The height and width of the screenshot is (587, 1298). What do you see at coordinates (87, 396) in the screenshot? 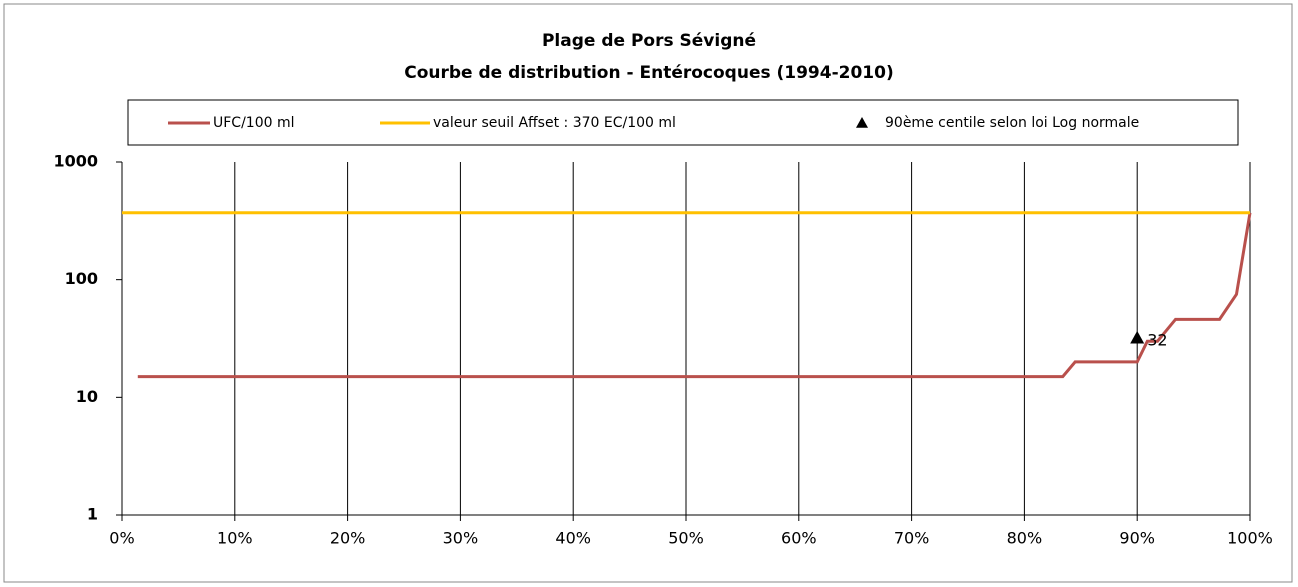
I see `y-tick-label: 10` at bounding box center [87, 396].